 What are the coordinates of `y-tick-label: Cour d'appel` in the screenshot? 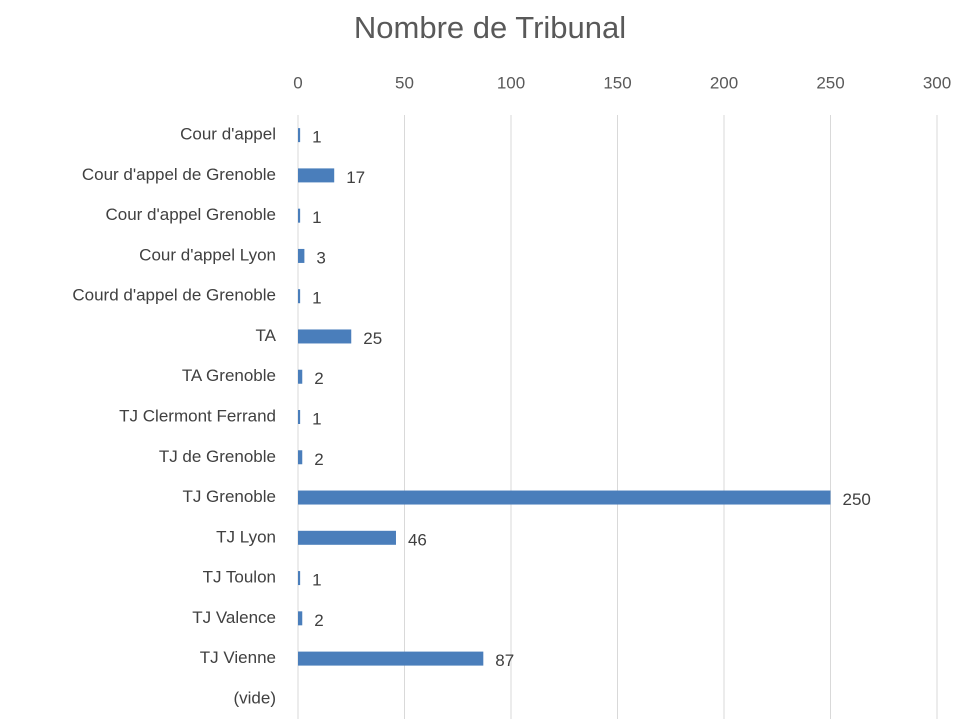 It's located at (228, 134).